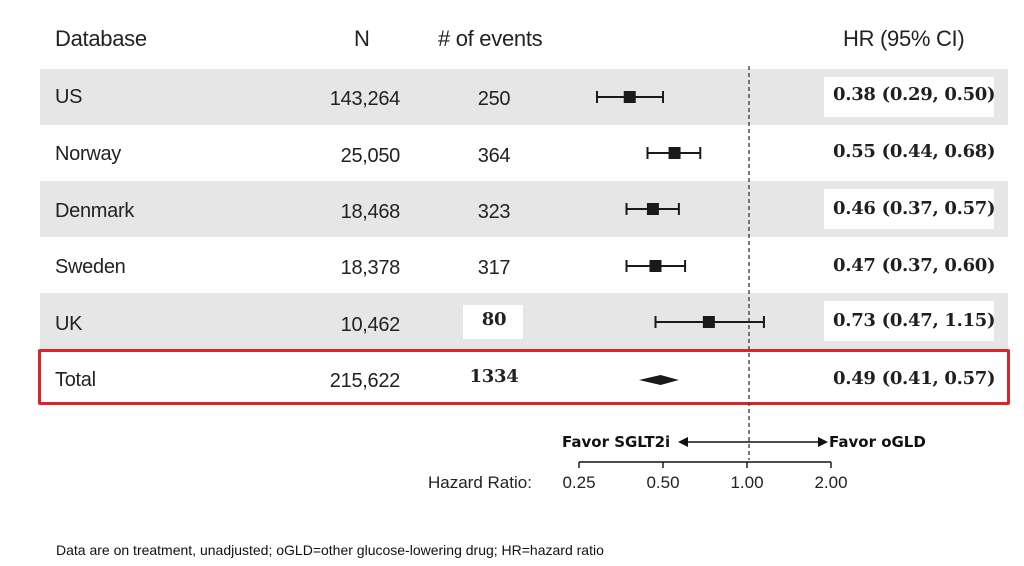  What do you see at coordinates (658, 380) in the screenshot?
I see `pooled-diamond` at bounding box center [658, 380].